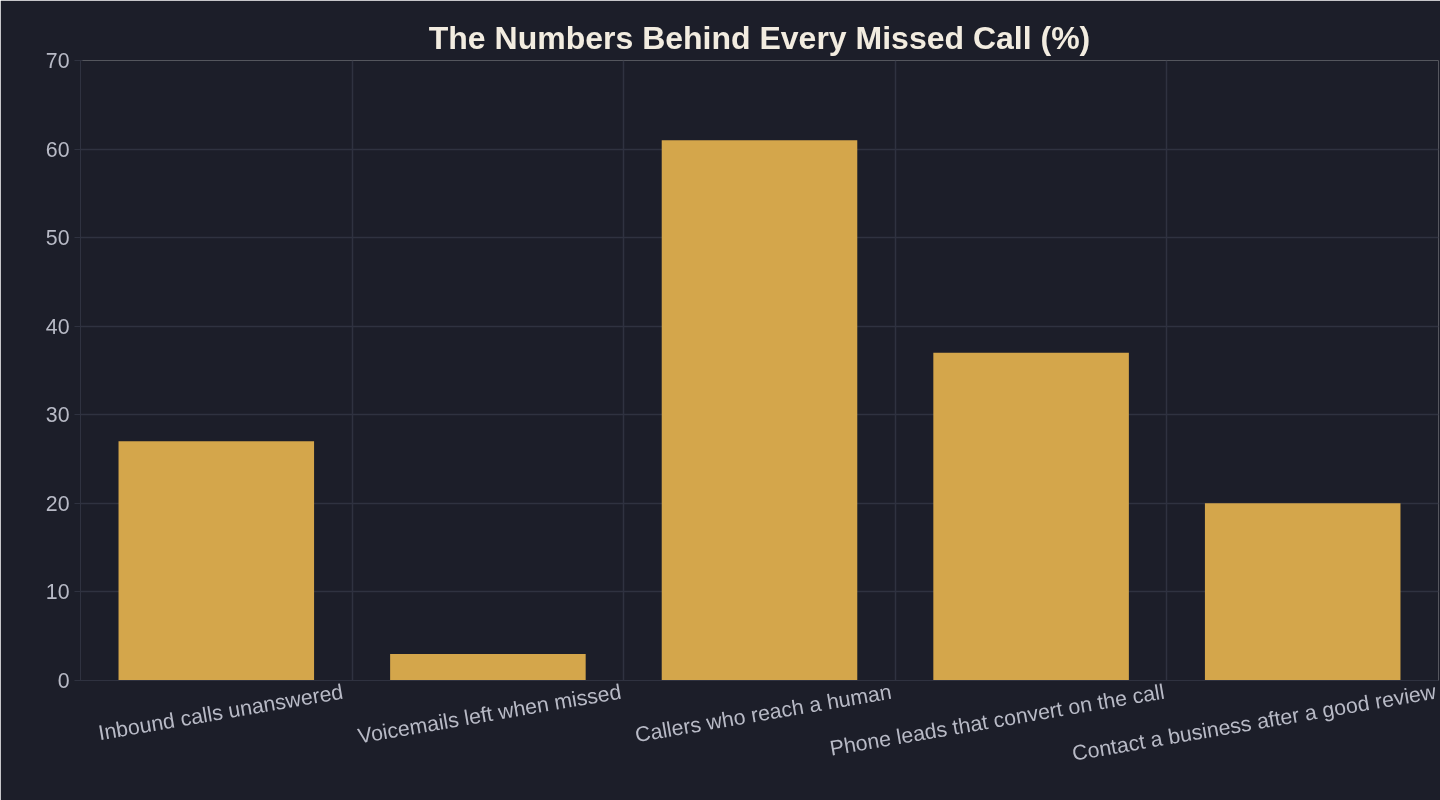 Image resolution: width=1440 pixels, height=800 pixels. I want to click on y-tick-label: 70, so click(57, 61).